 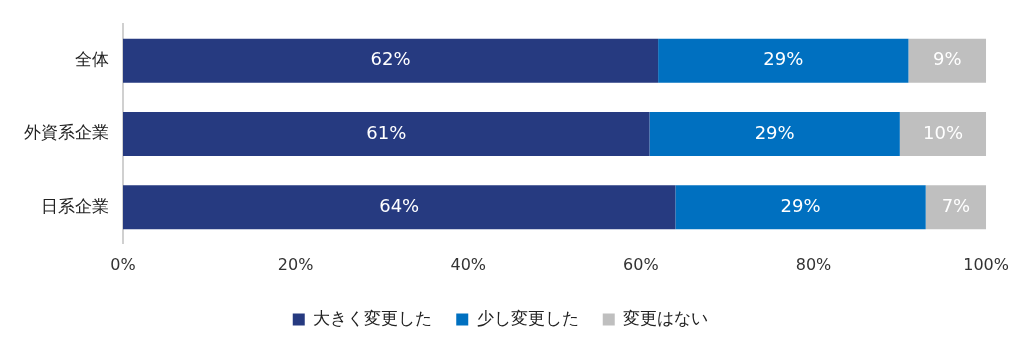 I want to click on x-tick-label: 20%, so click(x=295, y=264).